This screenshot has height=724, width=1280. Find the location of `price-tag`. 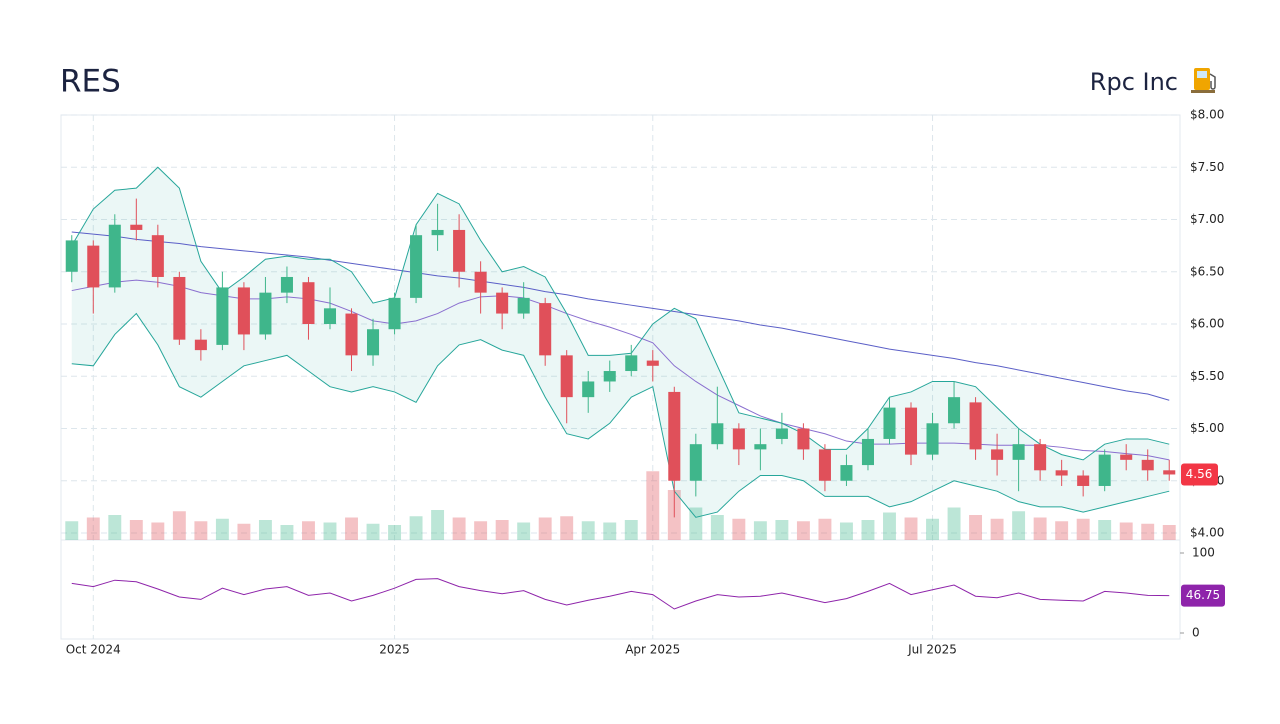

price-tag is located at coordinates (1199, 474).